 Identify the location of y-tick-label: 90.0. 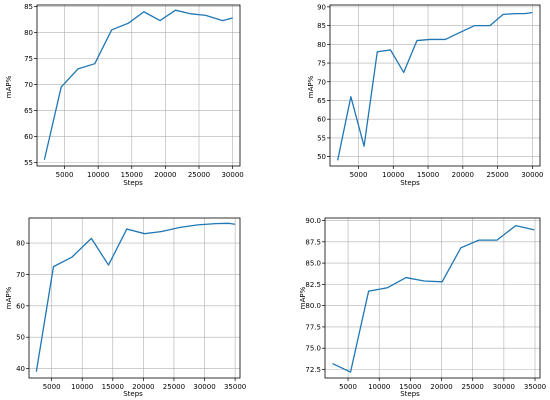
(313, 221).